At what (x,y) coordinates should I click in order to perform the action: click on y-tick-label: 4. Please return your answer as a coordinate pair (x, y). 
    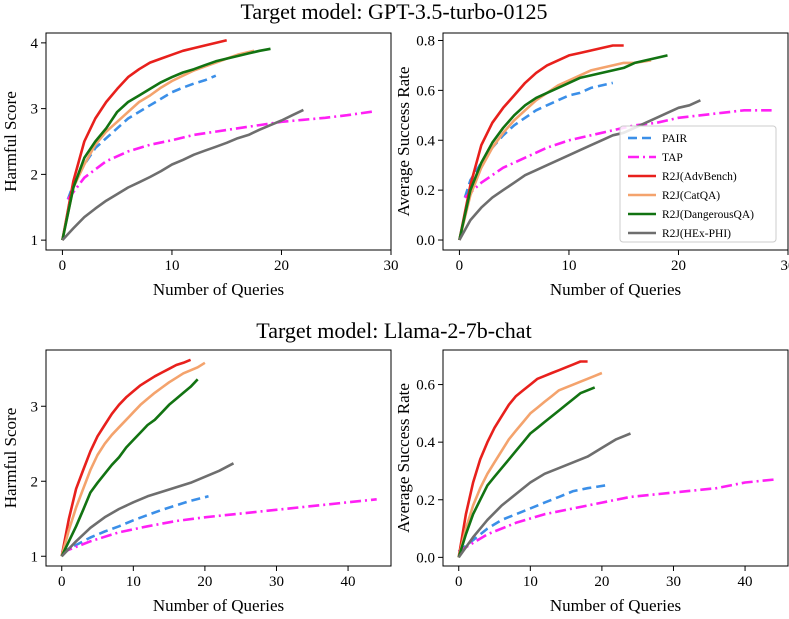
    Looking at the image, I should click on (35, 44).